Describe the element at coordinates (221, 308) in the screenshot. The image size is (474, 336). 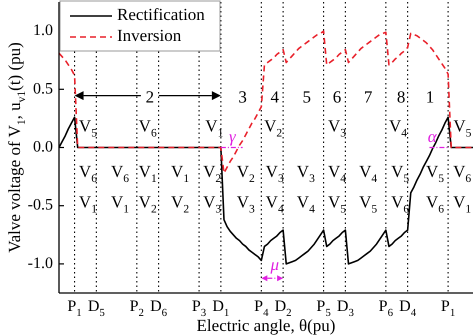
I see `x-tick-label: D$_{1}$` at that location.